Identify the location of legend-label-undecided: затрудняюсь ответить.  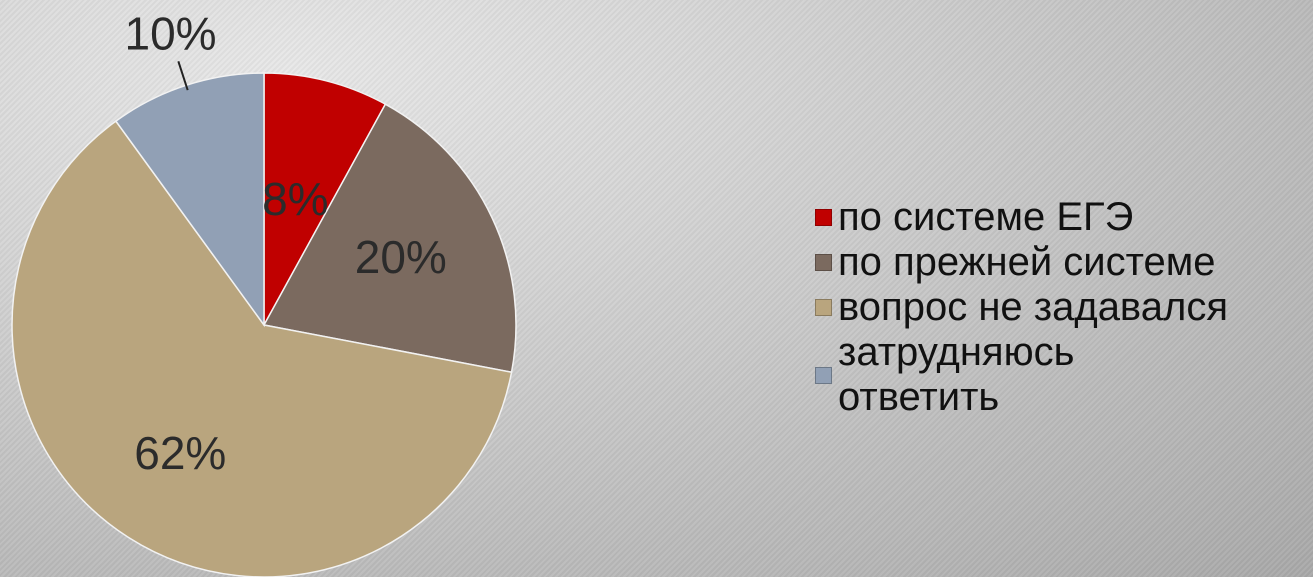
(956, 374).